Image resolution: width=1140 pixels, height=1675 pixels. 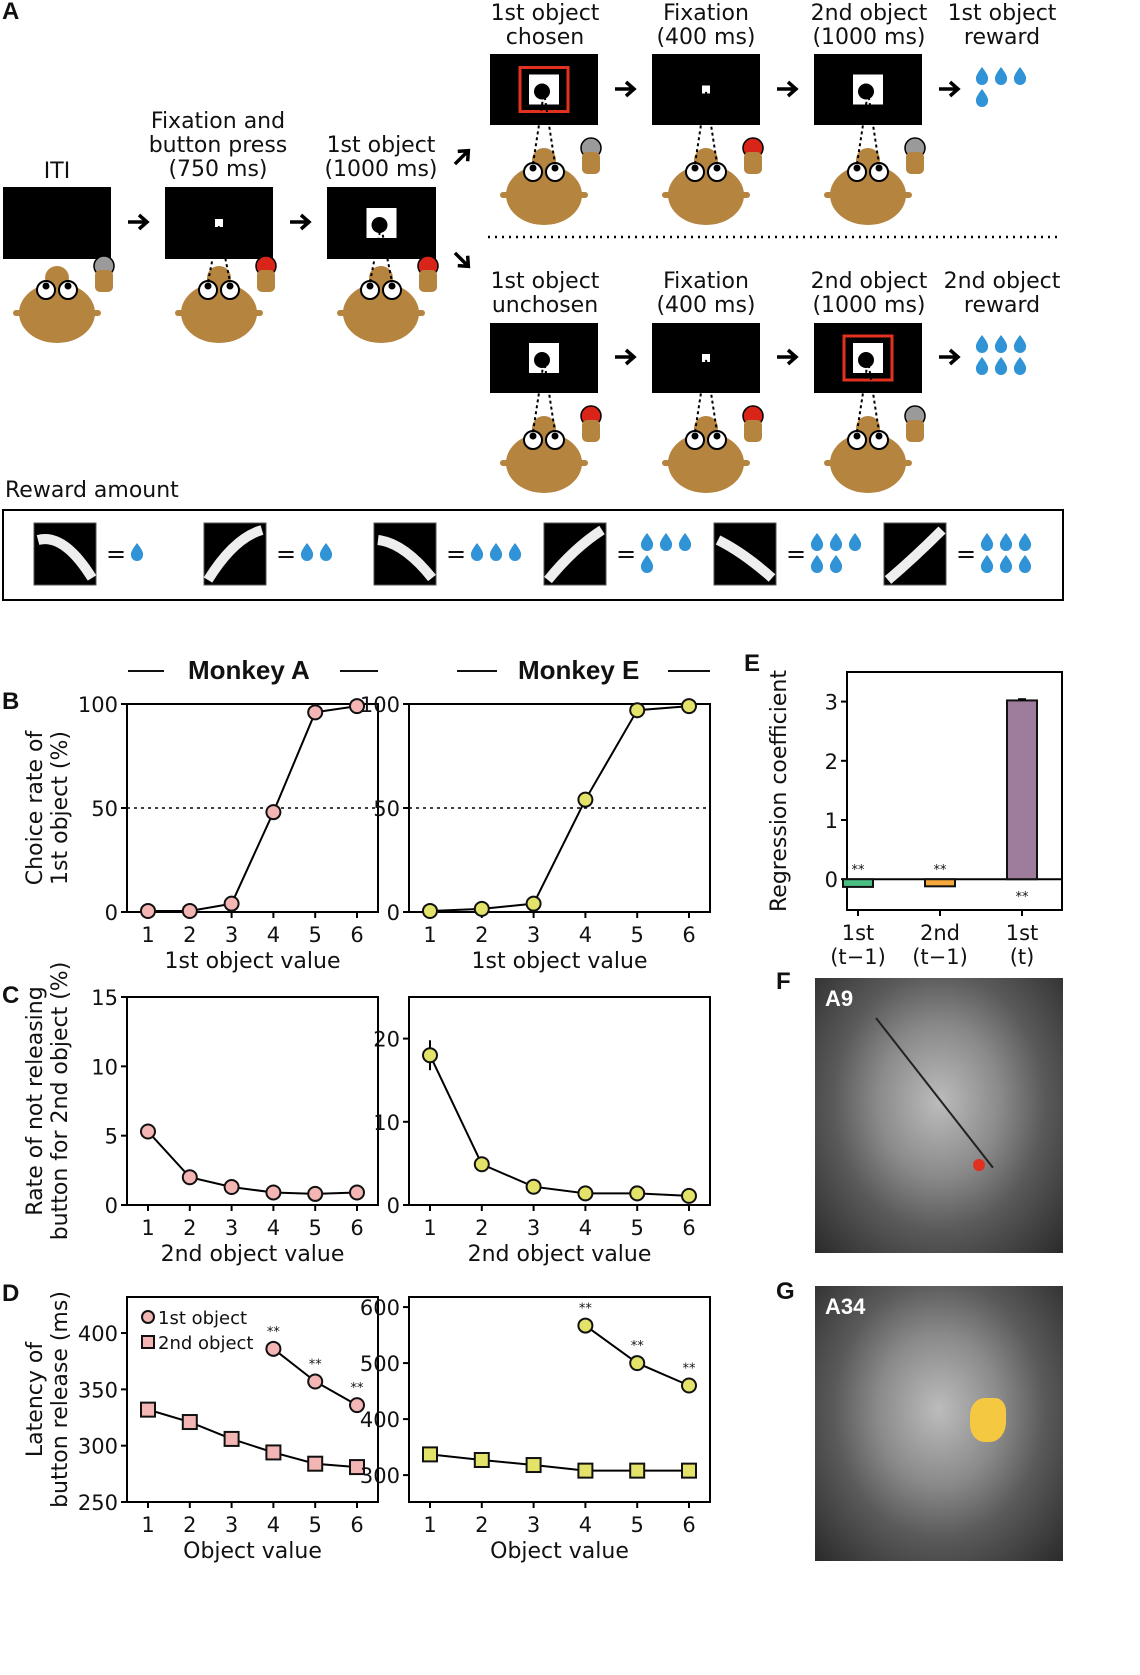 I want to click on bar, so click(x=858, y=883).